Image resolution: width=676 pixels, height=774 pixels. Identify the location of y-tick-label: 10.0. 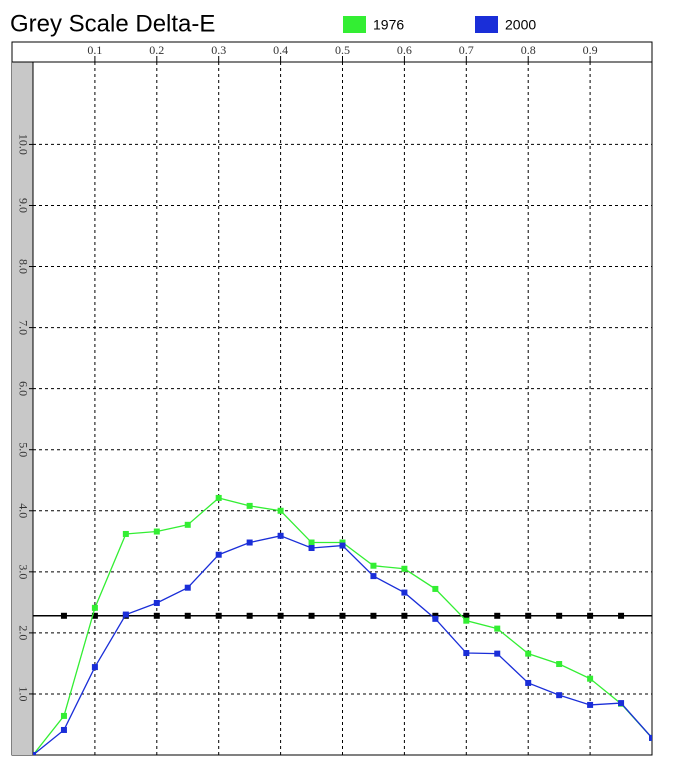
(23, 144).